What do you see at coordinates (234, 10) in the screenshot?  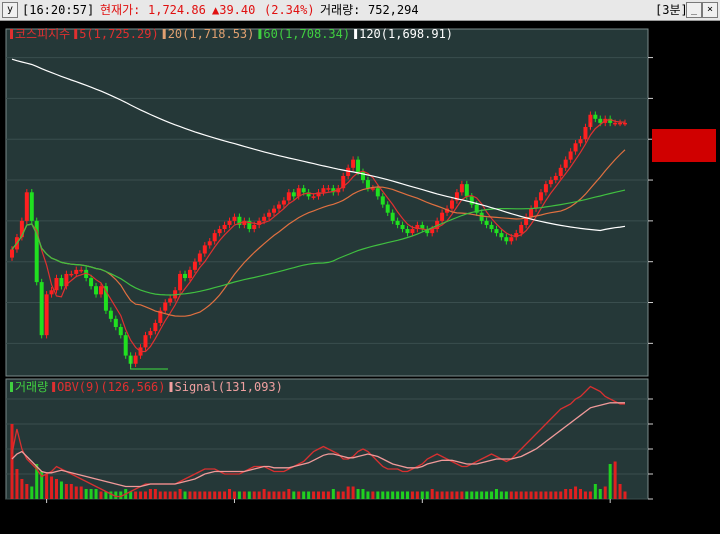 I see `price-change: ▲39.40` at bounding box center [234, 10].